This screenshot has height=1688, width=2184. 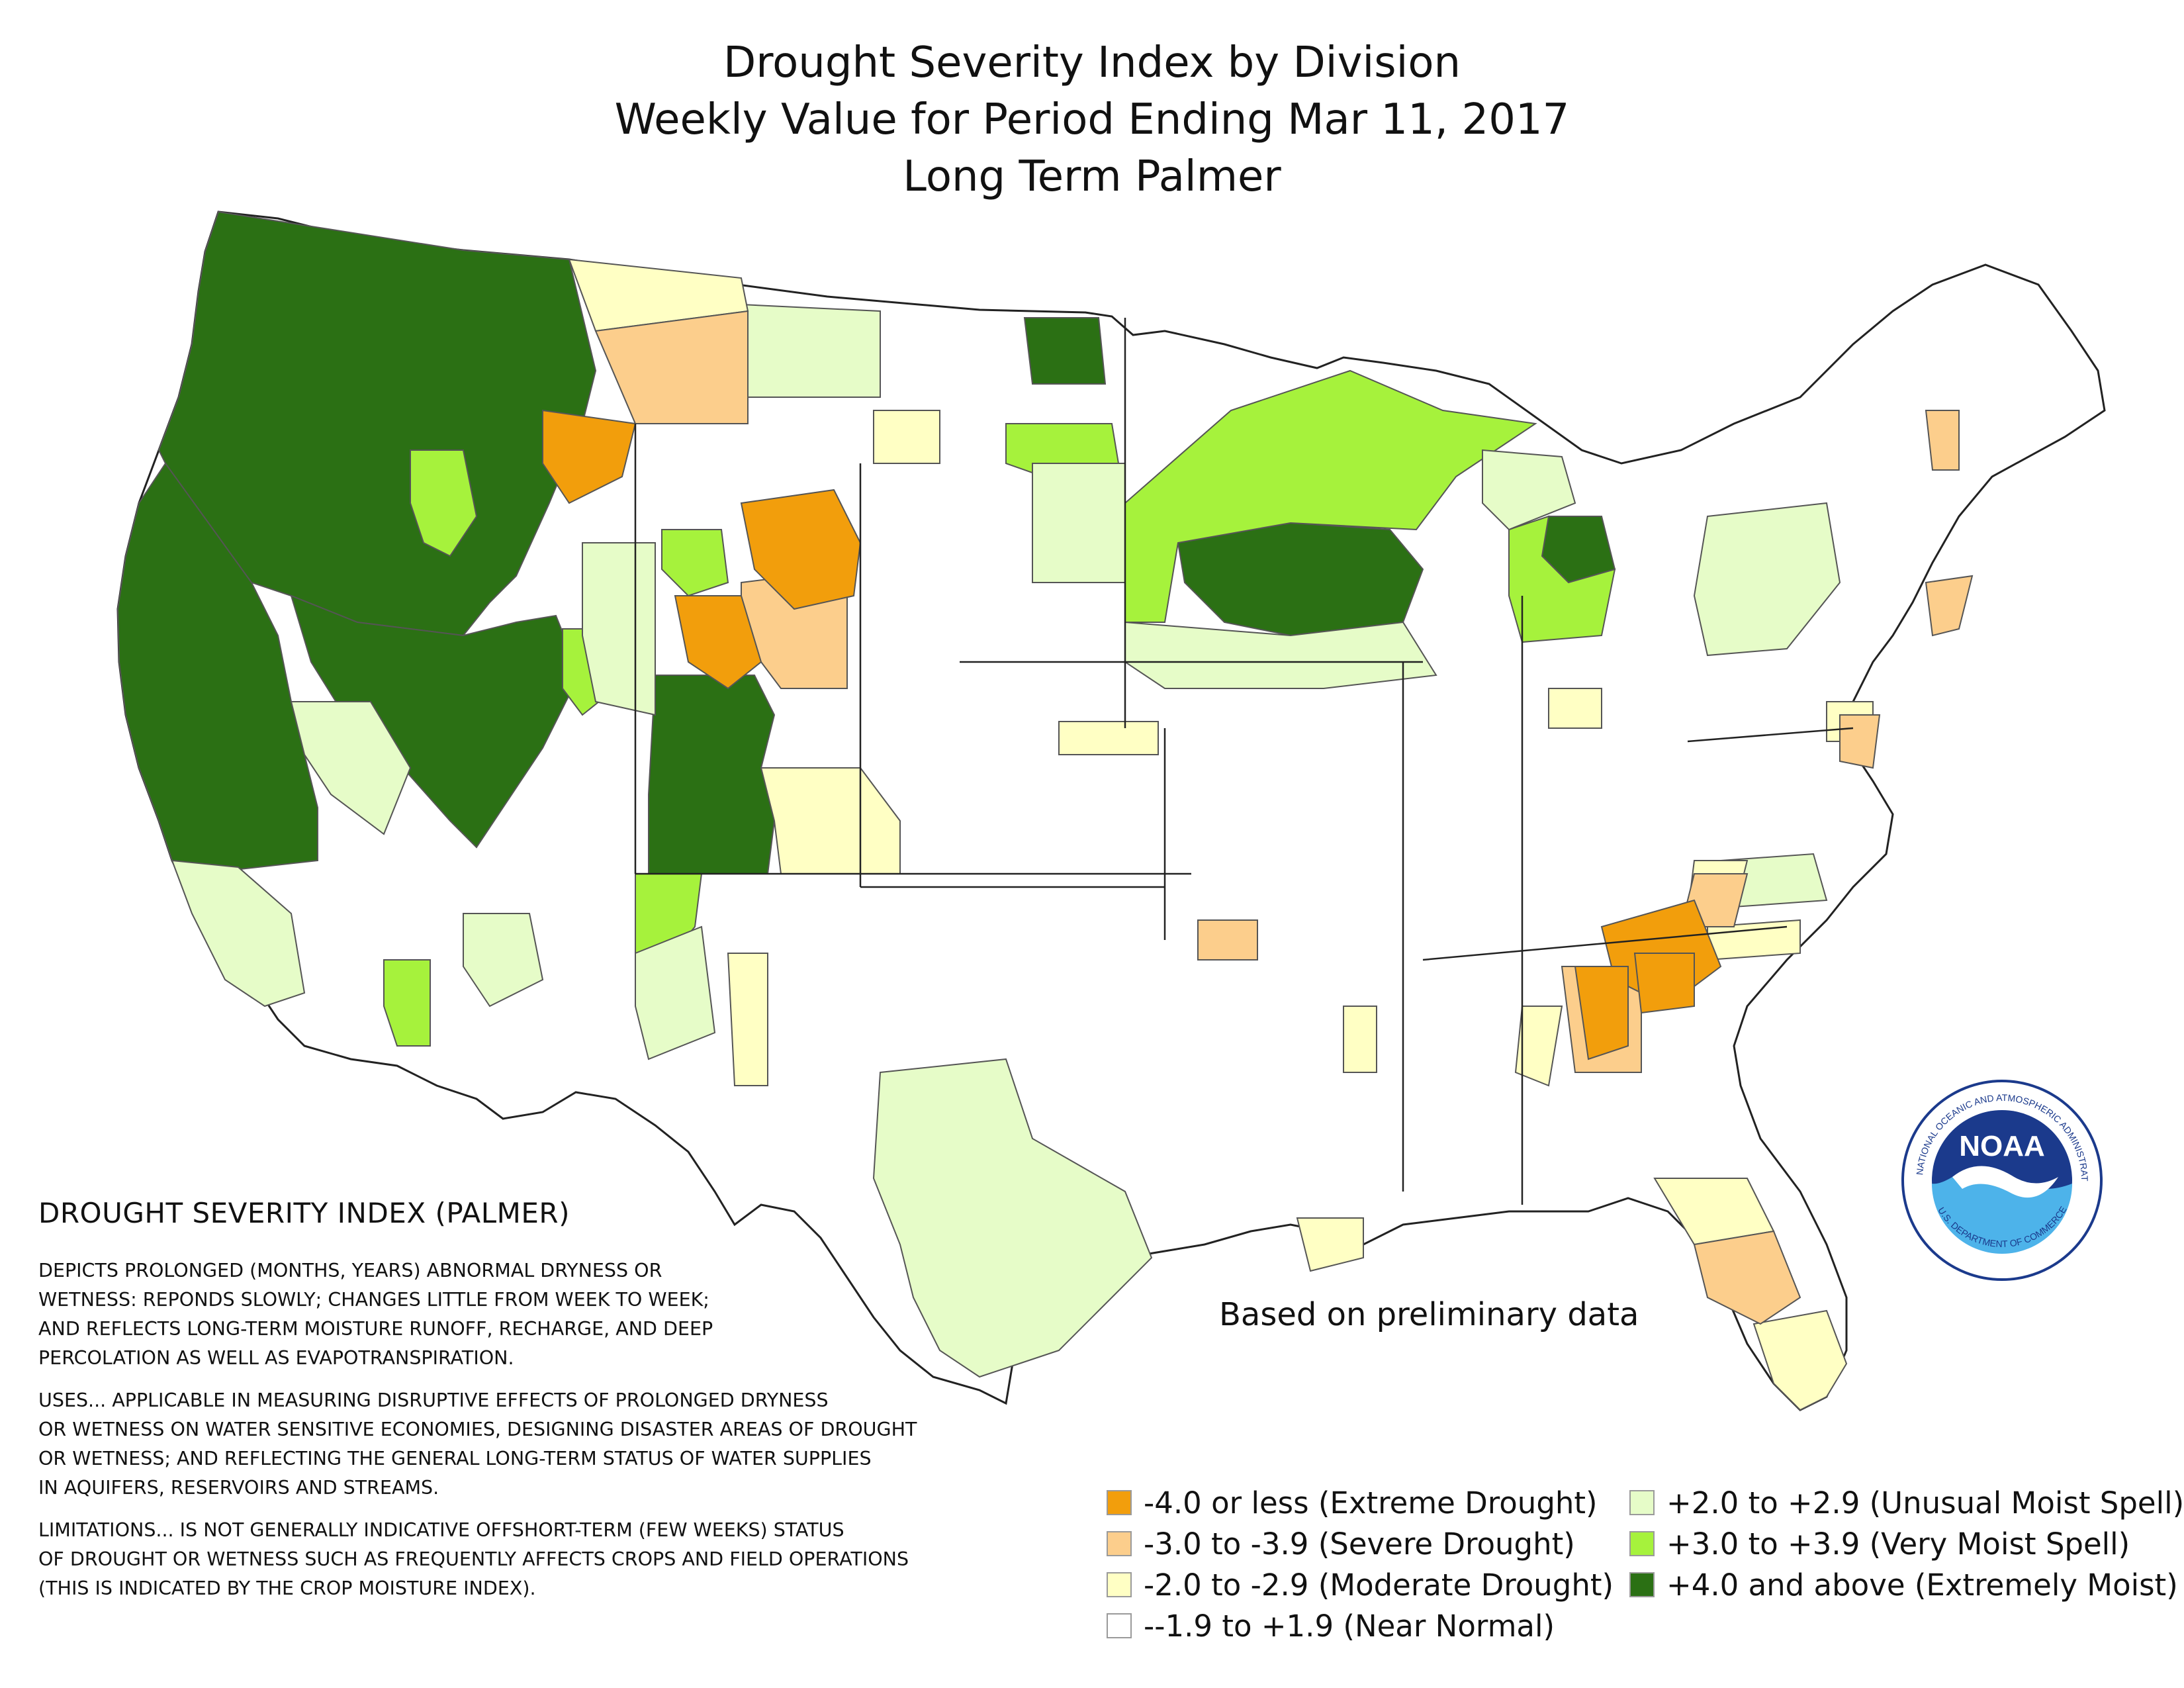 I want to click on legend-item-near-normal: --1.9 to +1.9 (Near Normal), so click(x=1331, y=1625).